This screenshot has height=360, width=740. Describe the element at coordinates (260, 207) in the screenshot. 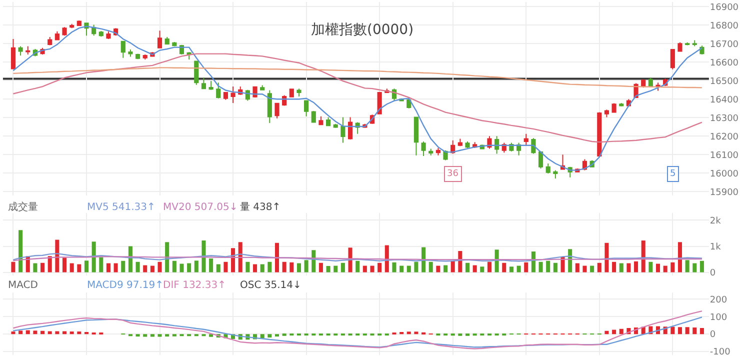

I see `text: 量 438↑` at that location.